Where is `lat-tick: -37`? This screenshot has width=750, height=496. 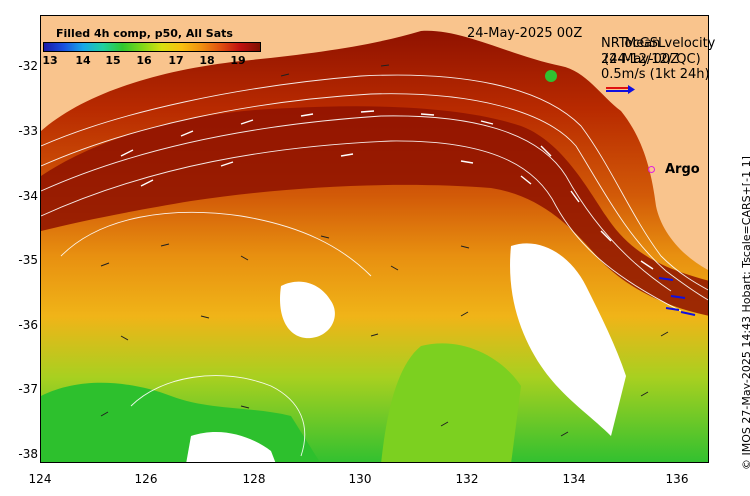 lat-tick: -37 is located at coordinates (28, 389).